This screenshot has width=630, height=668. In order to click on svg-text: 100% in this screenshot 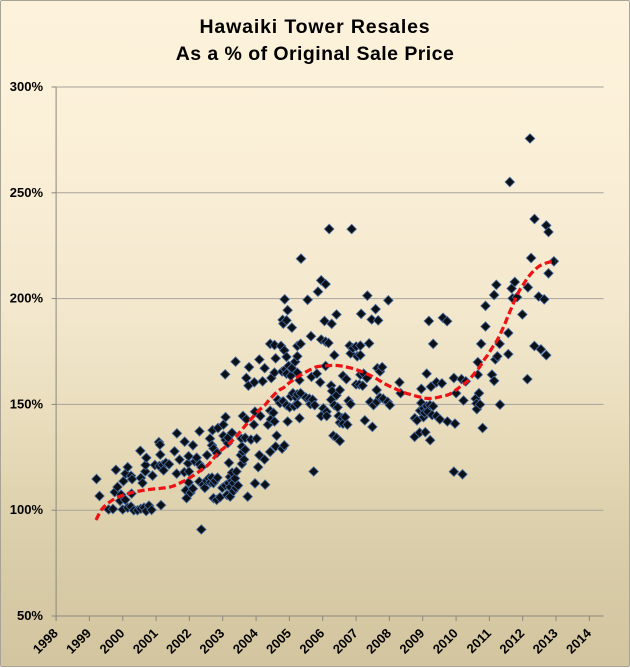, I will do `click(27, 509)`.